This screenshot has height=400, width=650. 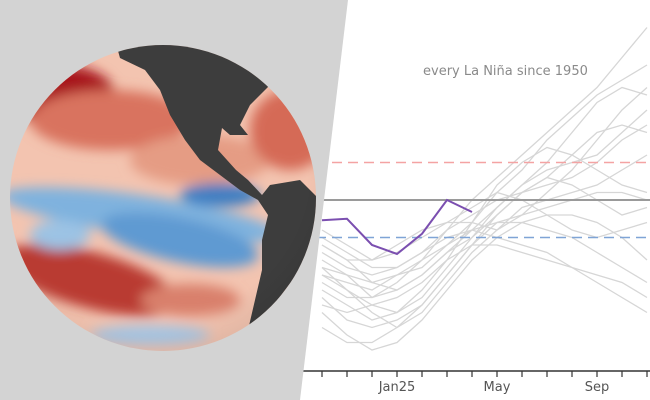 What do you see at coordinates (397, 227) in the screenshot?
I see `current-la-nina-line` at bounding box center [397, 227].